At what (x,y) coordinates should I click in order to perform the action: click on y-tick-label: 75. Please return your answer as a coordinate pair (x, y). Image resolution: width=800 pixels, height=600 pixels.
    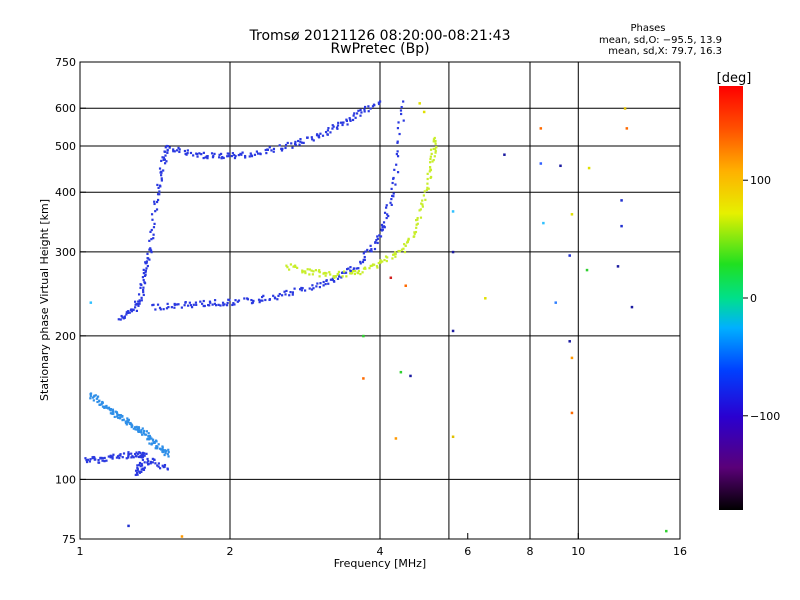
    Looking at the image, I should click on (69, 539).